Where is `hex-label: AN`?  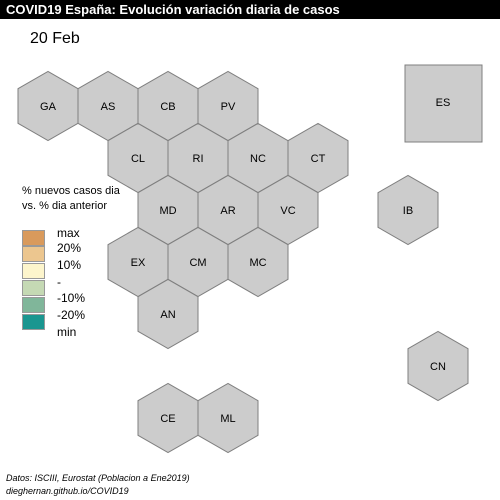 hex-label: AN is located at coordinates (167, 315).